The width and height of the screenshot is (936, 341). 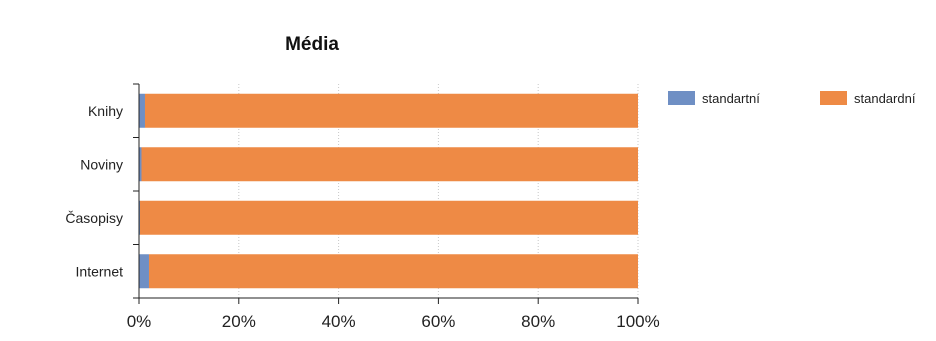 I want to click on legend-label: standardní, so click(x=885, y=98).